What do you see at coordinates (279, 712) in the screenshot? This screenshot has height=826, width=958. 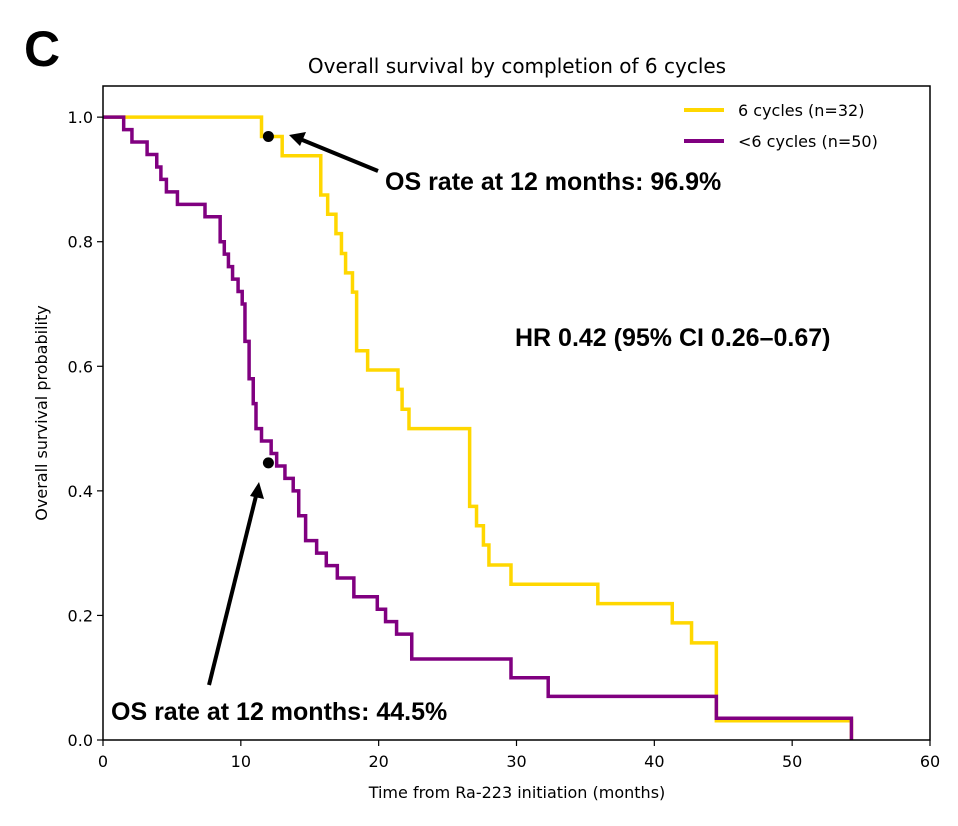 I see `annotation-os-12m-lt6-cycles: OS rate at 12 months: 44.5%` at bounding box center [279, 712].